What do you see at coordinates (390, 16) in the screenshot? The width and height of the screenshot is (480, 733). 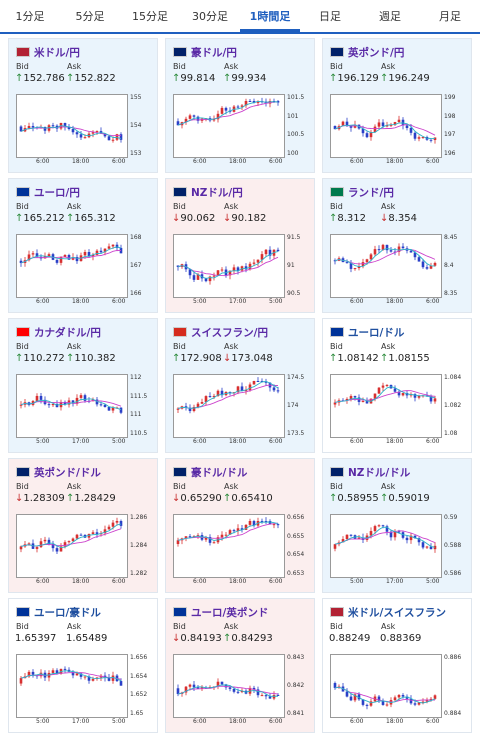 I see `tab-6: 週足` at bounding box center [390, 16].